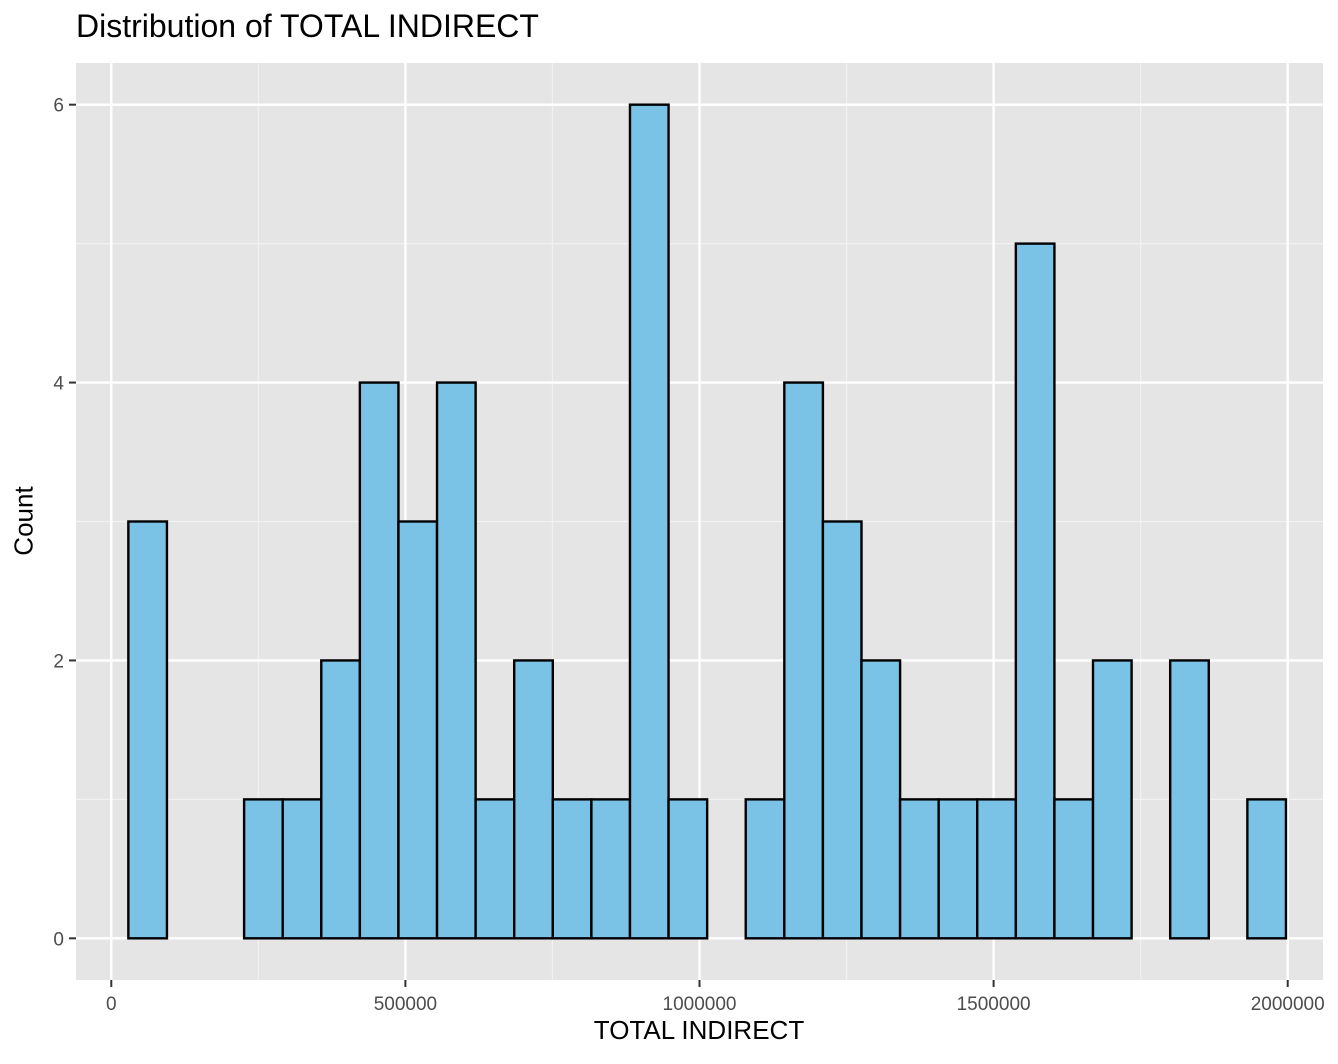 Image resolution: width=1338 pixels, height=1064 pixels. Describe the element at coordinates (58, 939) in the screenshot. I see `y-tick-label: 0` at that location.